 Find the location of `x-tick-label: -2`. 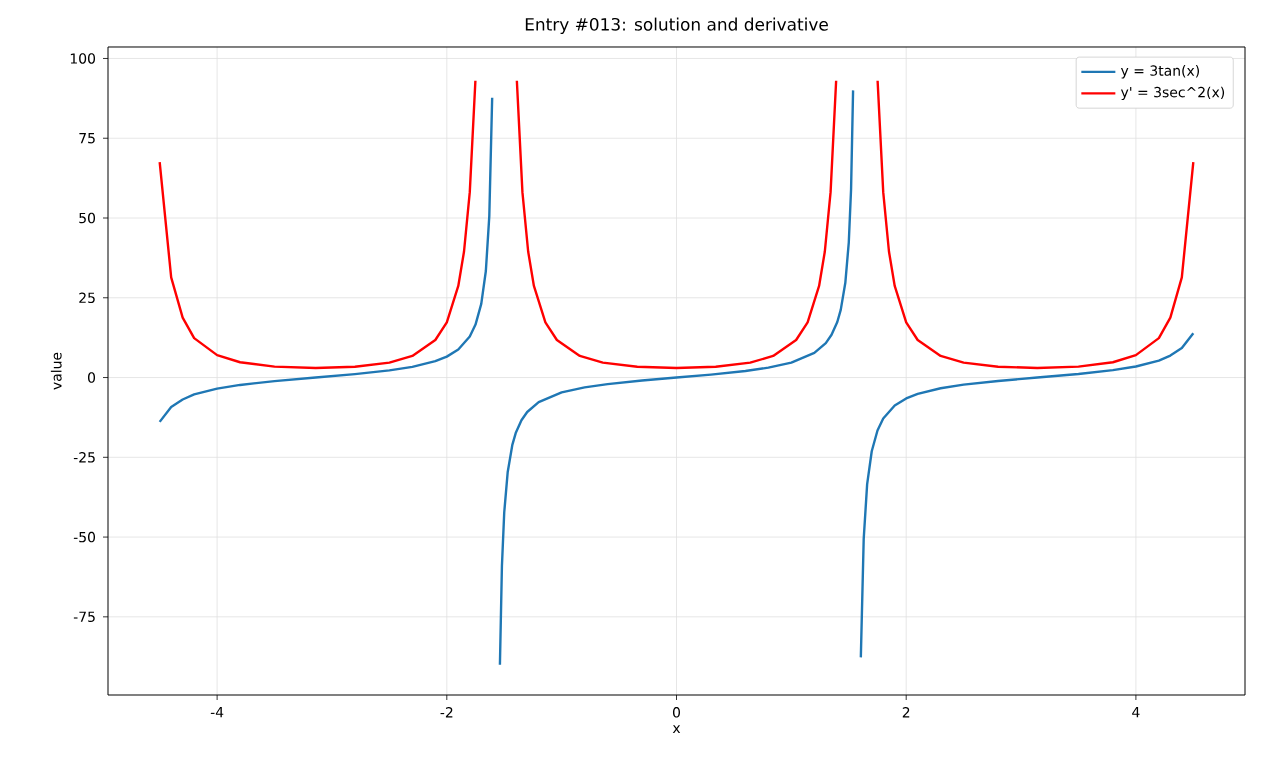

x-tick-label: -2 is located at coordinates (446, 712).